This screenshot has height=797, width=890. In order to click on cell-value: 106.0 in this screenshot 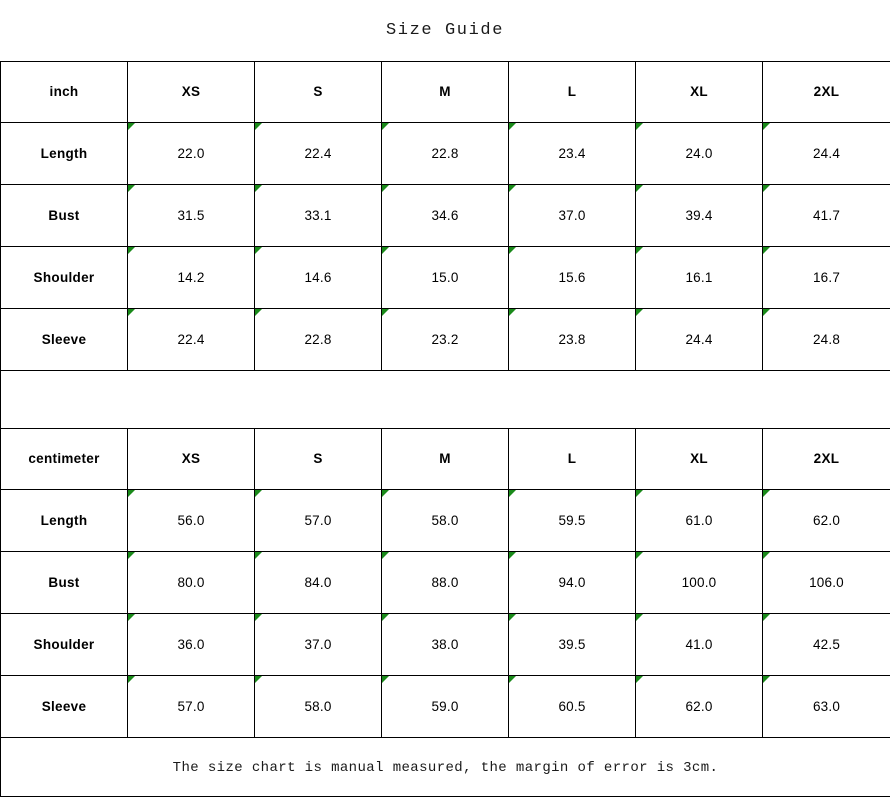, I will do `click(826, 582)`.